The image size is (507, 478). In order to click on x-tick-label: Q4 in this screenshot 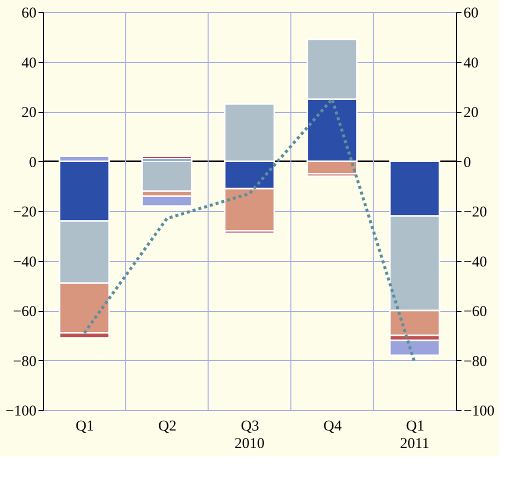, I will do `click(332, 426)`.